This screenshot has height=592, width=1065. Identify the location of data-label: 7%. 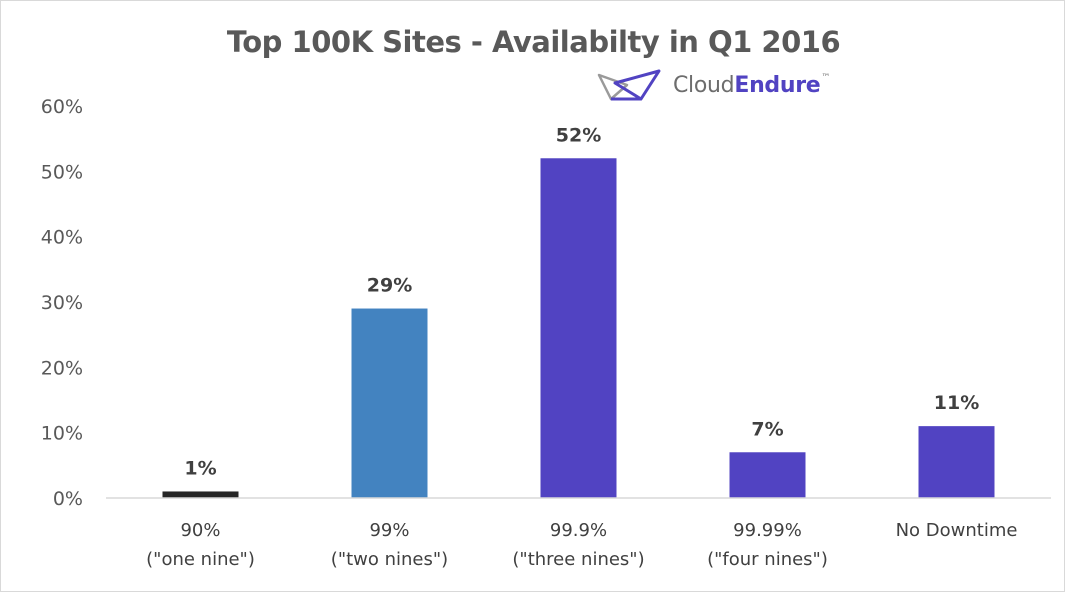
(767, 429).